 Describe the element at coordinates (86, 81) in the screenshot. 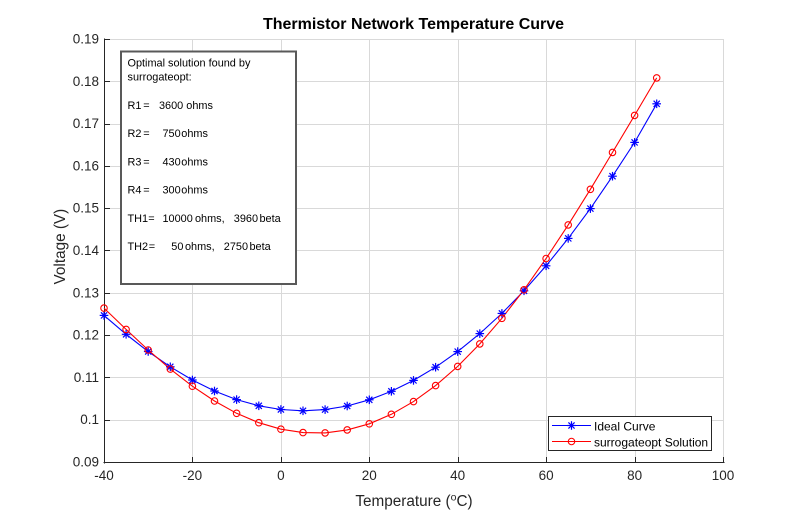

I see `svg-text: 0.18` at that location.